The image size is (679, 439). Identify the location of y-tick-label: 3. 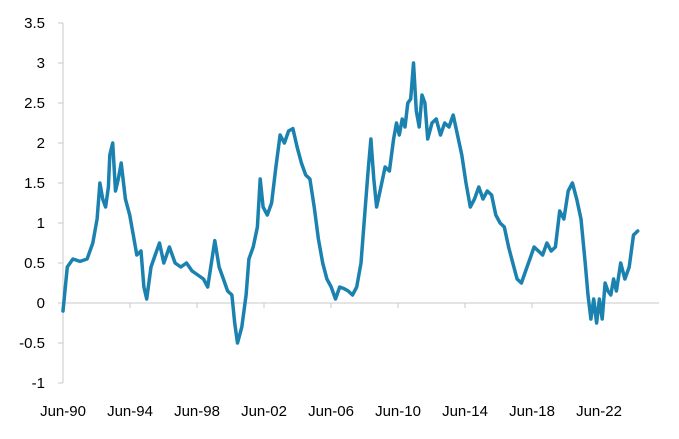
(41, 63).